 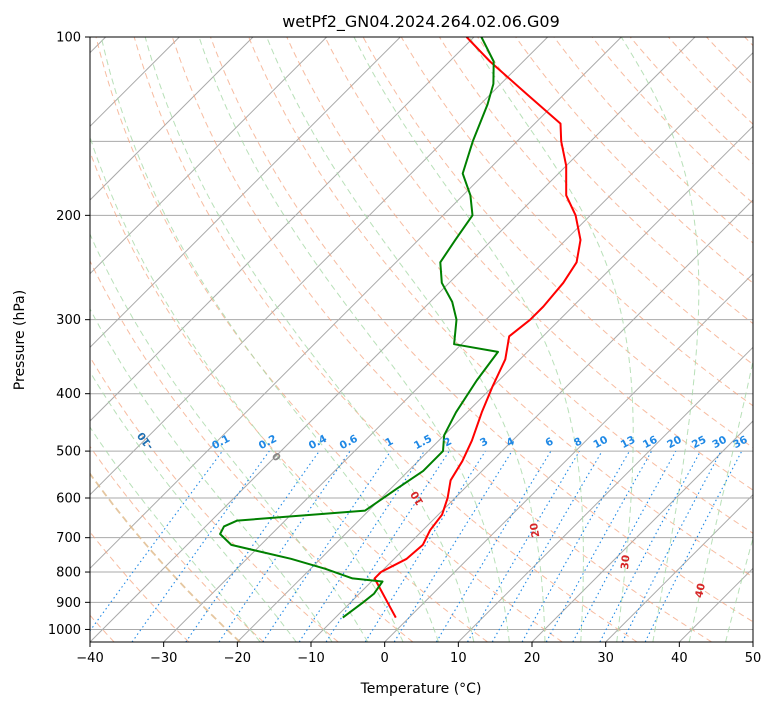 What do you see at coordinates (89, 658) in the screenshot?
I see `x-tick-label: −40` at bounding box center [89, 658].